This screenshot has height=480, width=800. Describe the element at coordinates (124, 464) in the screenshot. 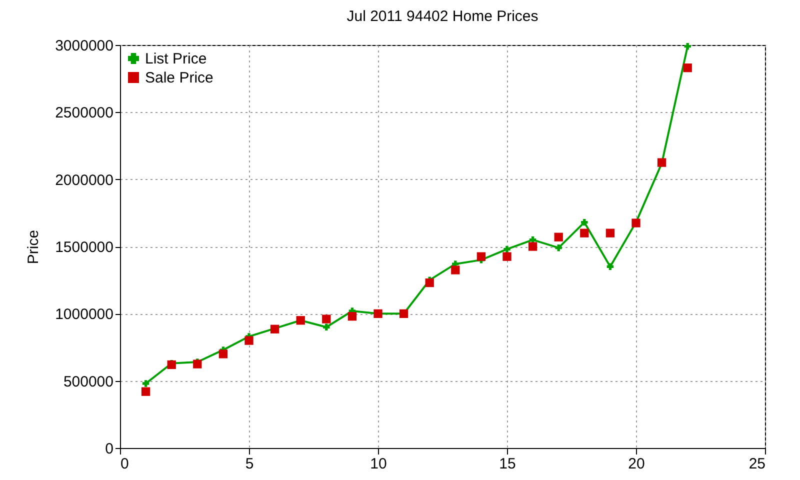

I see `x-tick-label: 0` at that location.